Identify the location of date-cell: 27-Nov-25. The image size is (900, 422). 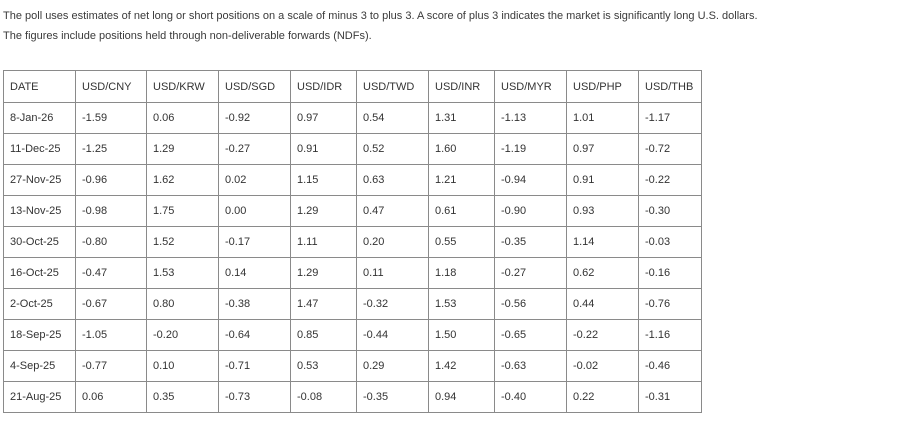
(39, 180).